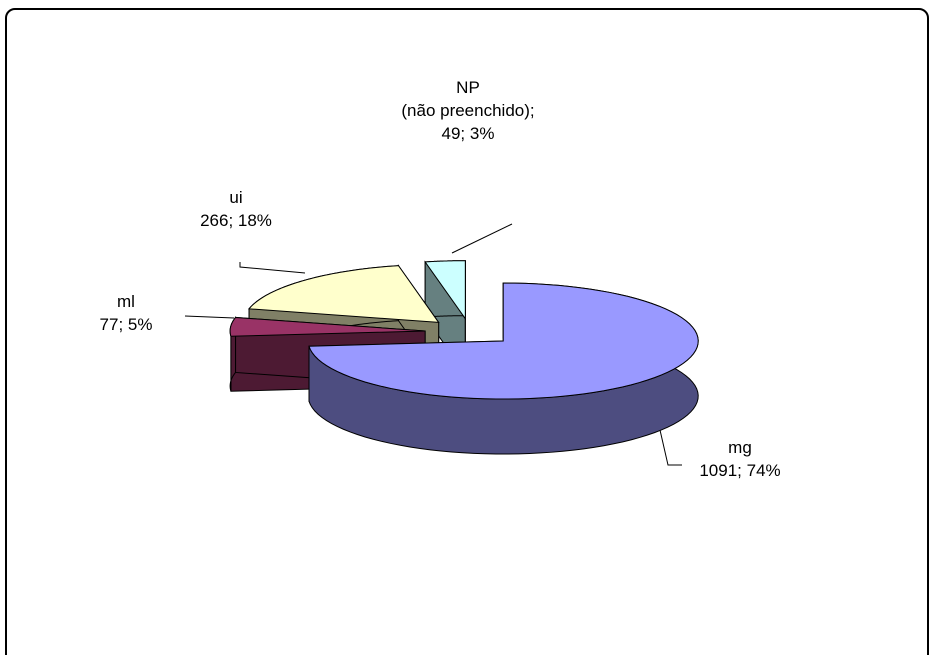  I want to click on value-label: 266; 18%, so click(236, 220).